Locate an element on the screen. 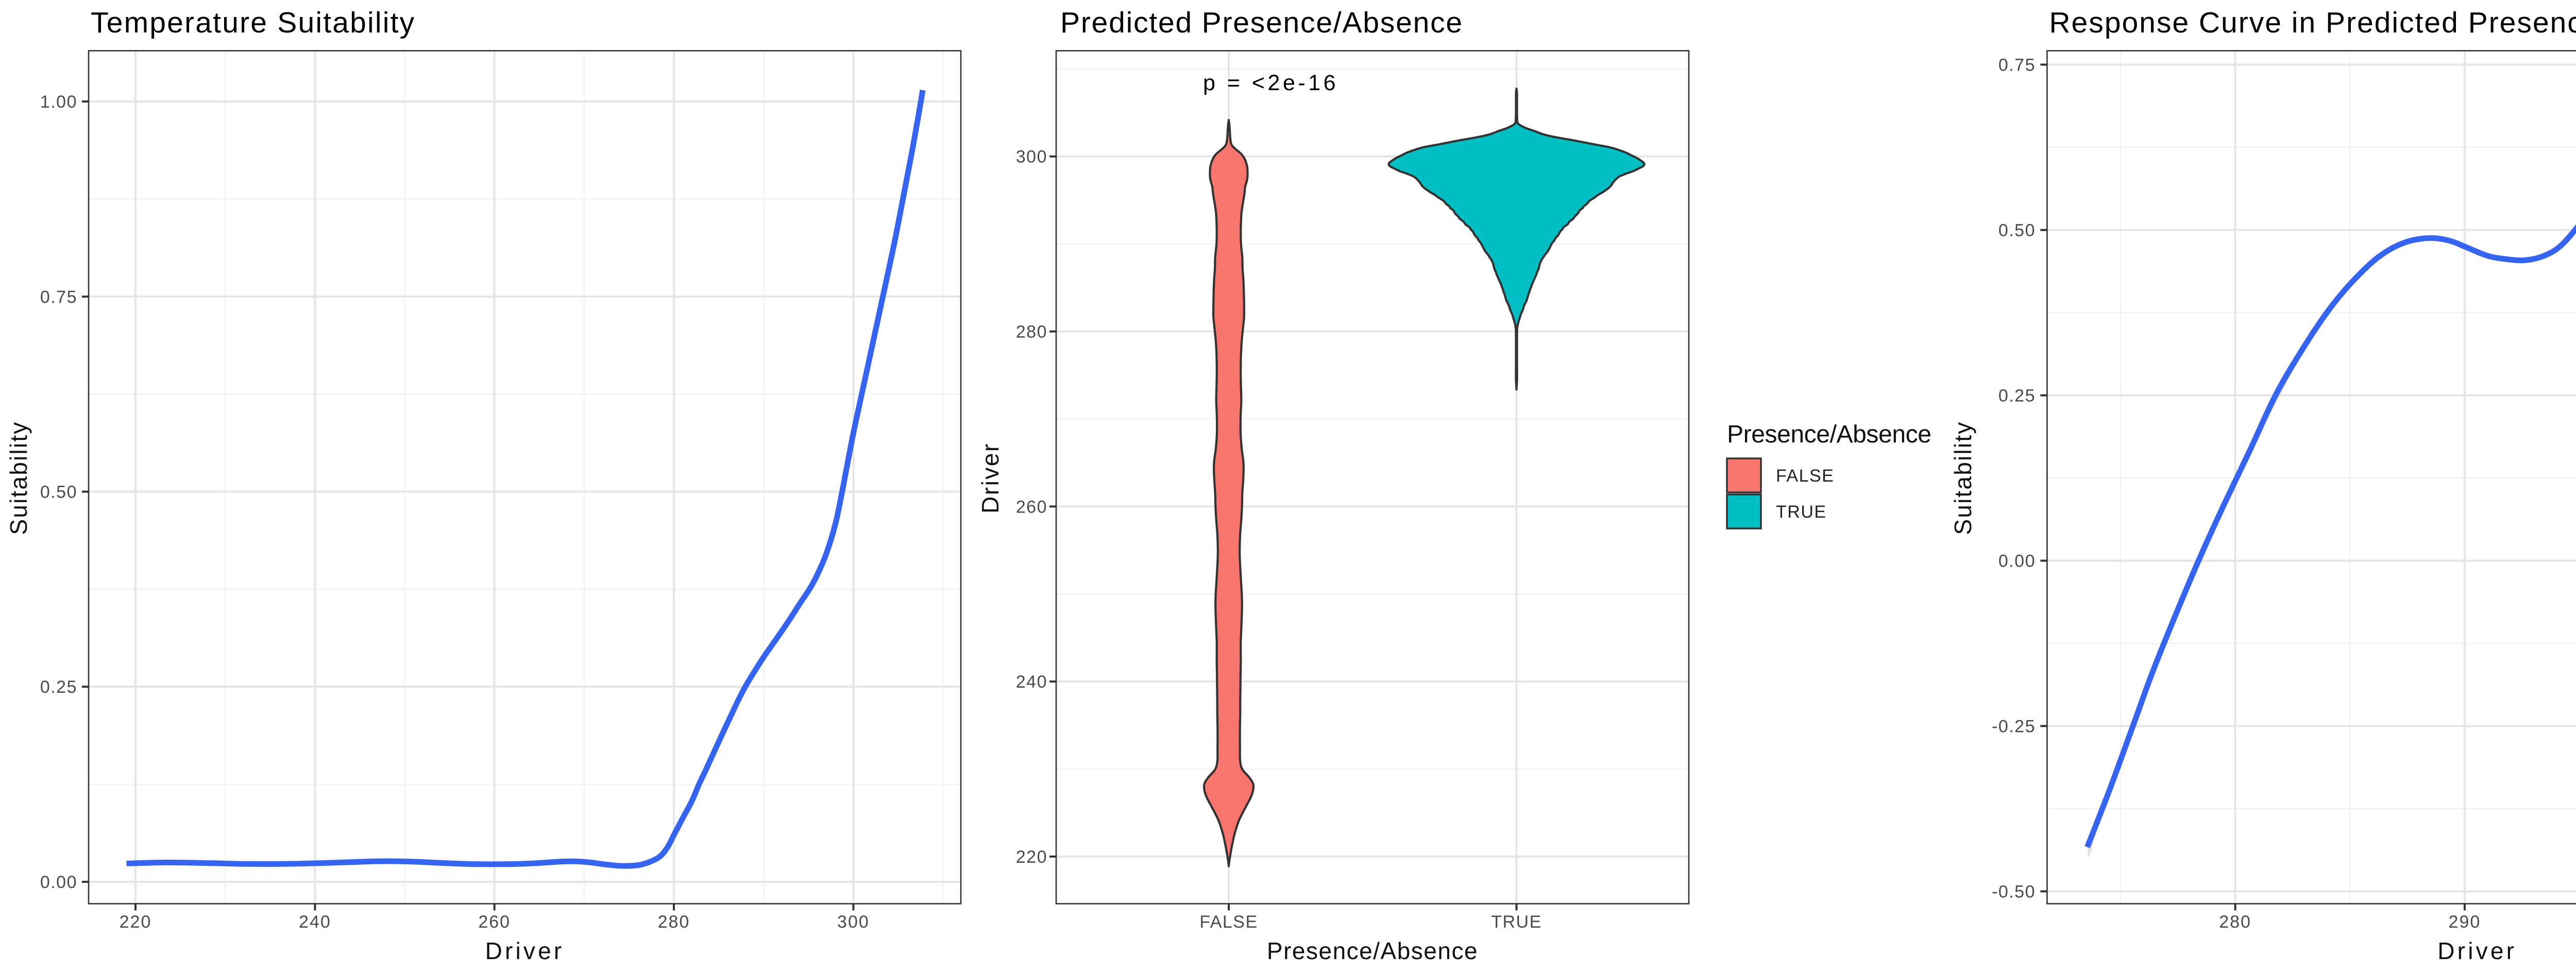  svg-text: p = <2e-16 is located at coordinates (1271, 83).